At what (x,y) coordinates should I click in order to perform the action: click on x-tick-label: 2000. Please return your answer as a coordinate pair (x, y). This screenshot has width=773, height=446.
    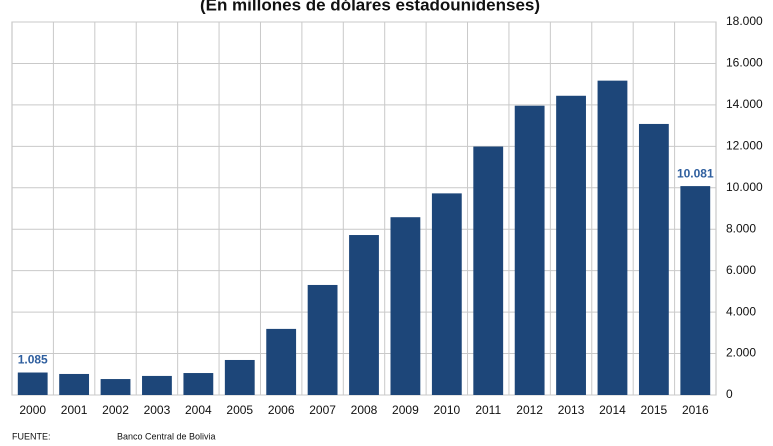
    Looking at the image, I should click on (32, 410).